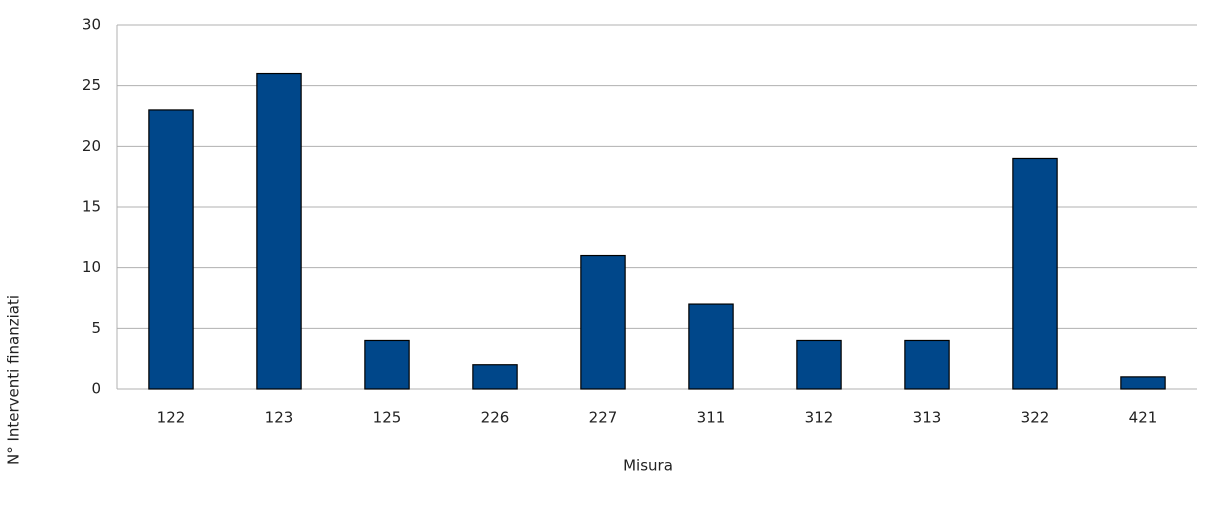 The width and height of the screenshot is (1208, 510). I want to click on x-tick-label: 226, so click(495, 418).